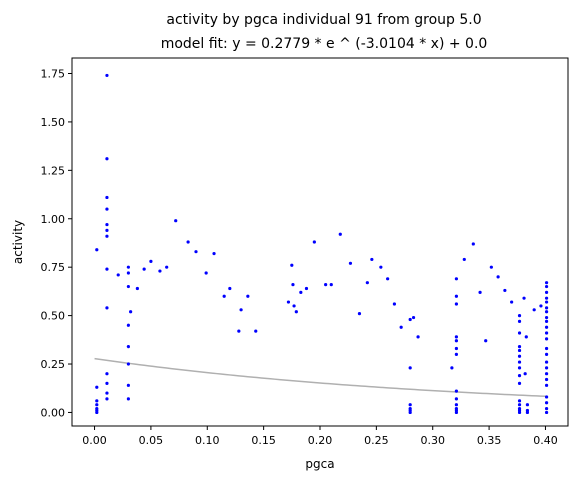  Describe the element at coordinates (151, 440) in the screenshot. I see `x-tick-label: 0.05` at that location.